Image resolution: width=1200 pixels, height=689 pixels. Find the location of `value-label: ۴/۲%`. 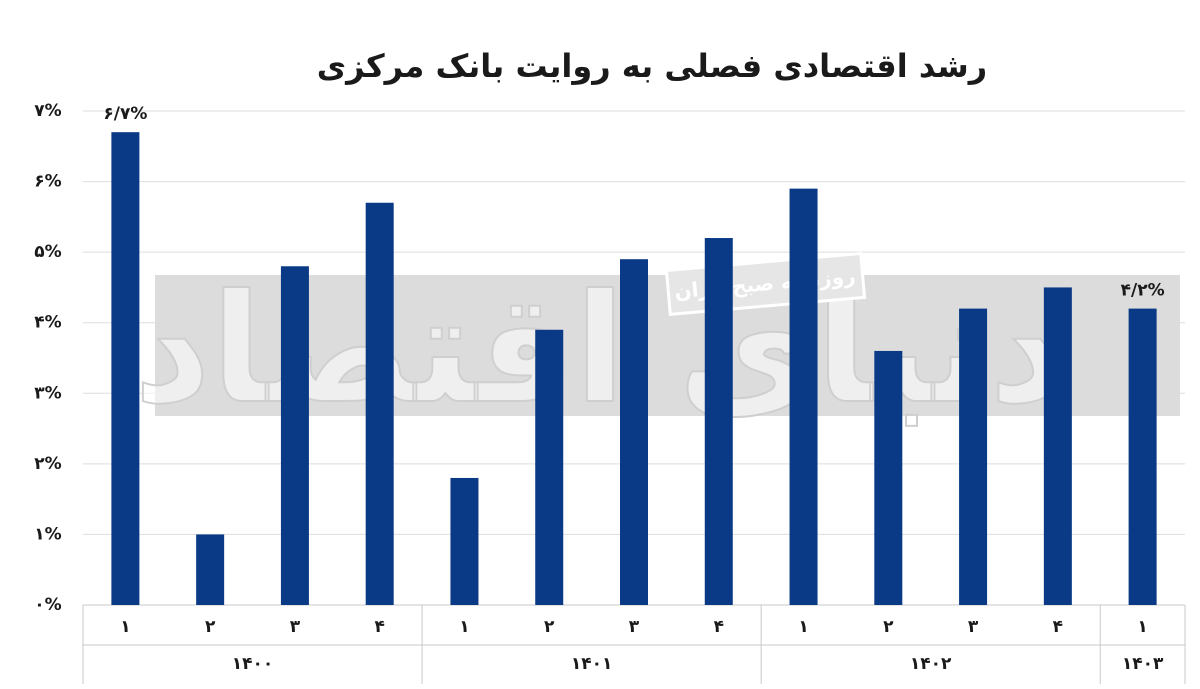

value-label: ۴/۲% is located at coordinates (1143, 291).